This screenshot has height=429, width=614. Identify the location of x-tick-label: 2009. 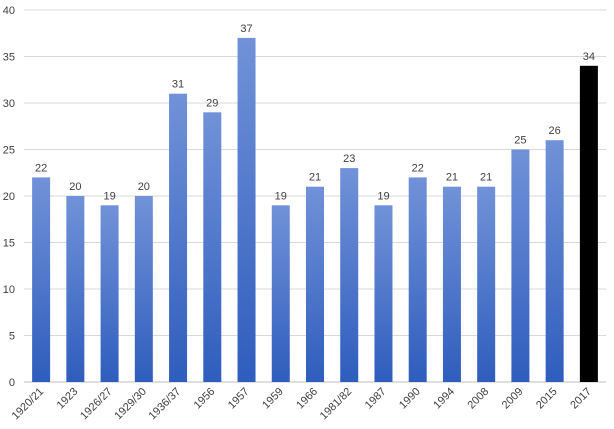
(513, 399).